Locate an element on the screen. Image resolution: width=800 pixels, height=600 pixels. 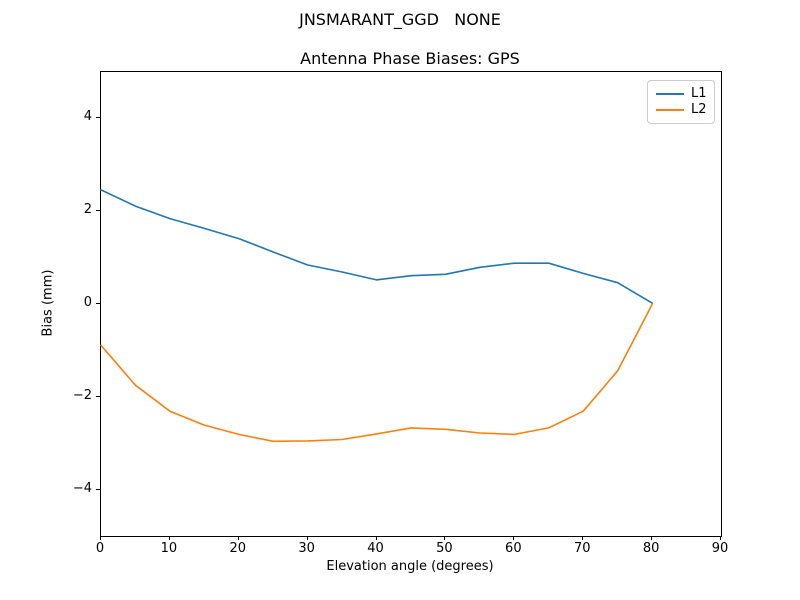
x-axis-label: Elevation angle (degrees) is located at coordinates (410, 566).